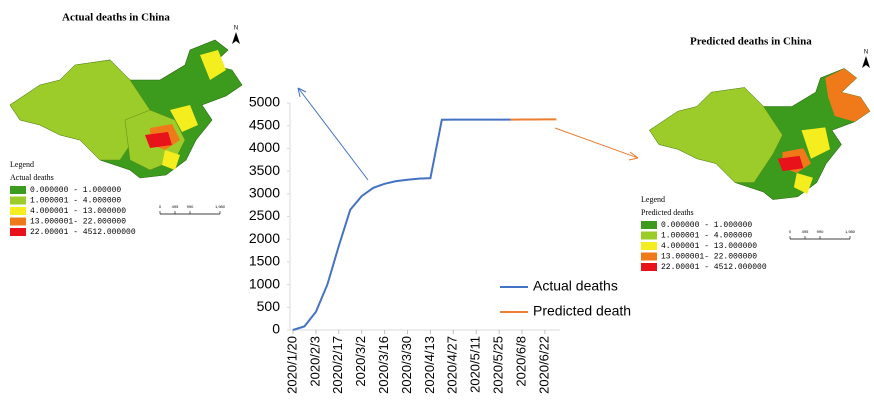 The height and width of the screenshot is (407, 874). Describe the element at coordinates (751, 42) in the screenshot. I see `map-title: Predicted deaths in China` at that location.